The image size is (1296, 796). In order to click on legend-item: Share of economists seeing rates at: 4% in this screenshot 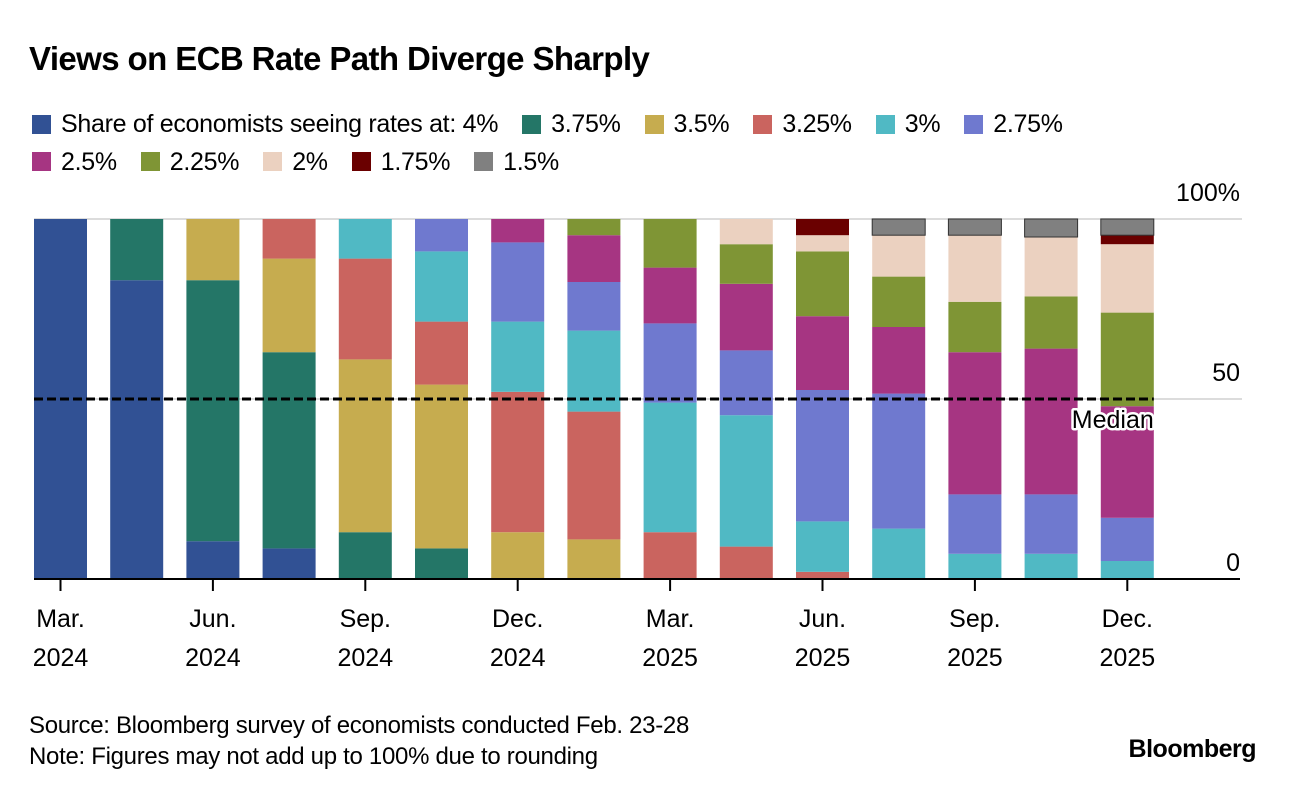, I will do `click(265, 124)`.